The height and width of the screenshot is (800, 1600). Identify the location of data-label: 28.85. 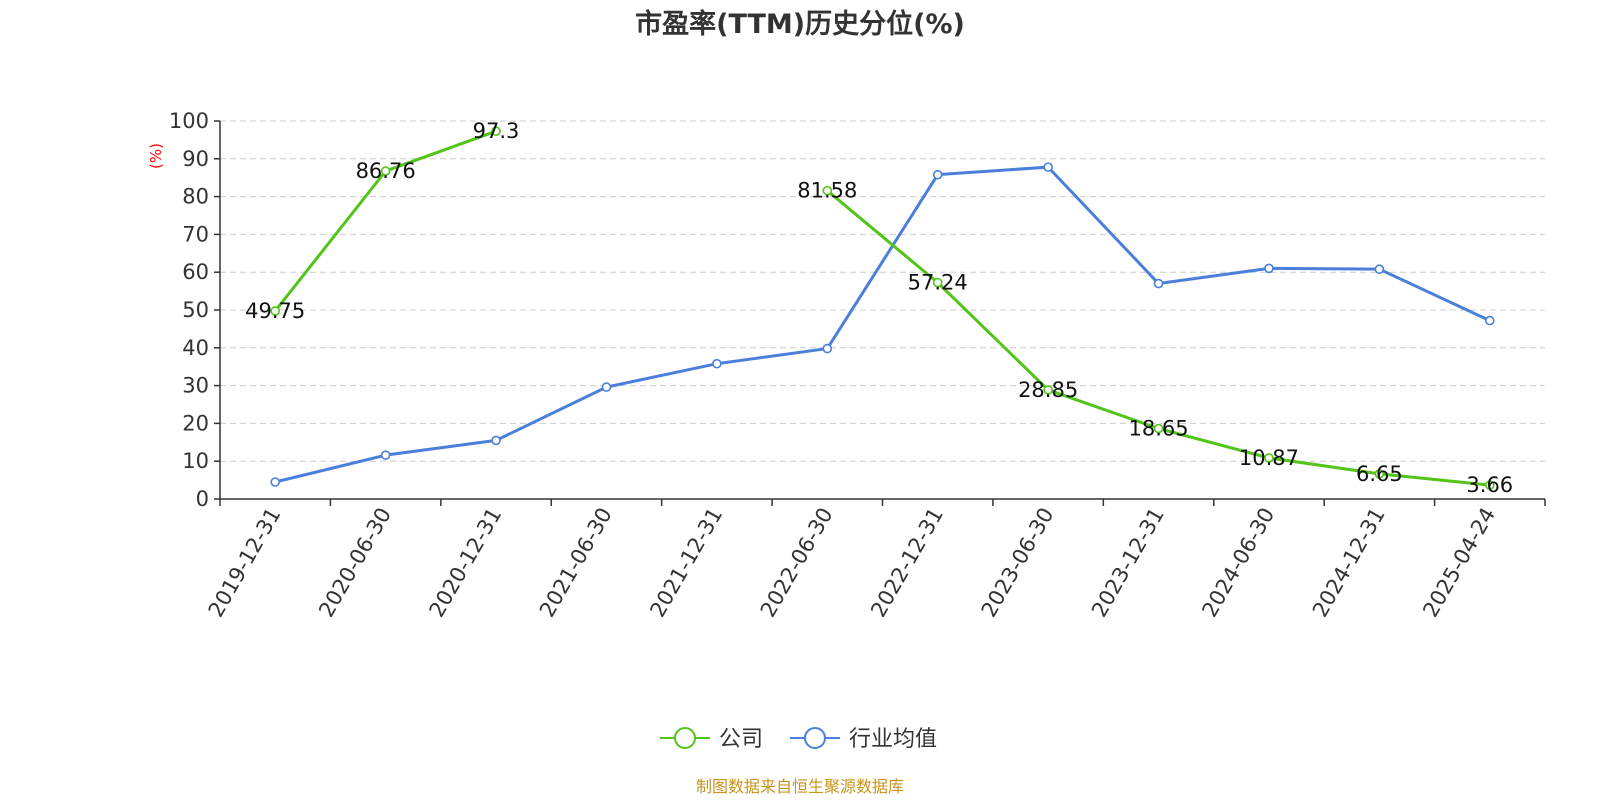
(1048, 390).